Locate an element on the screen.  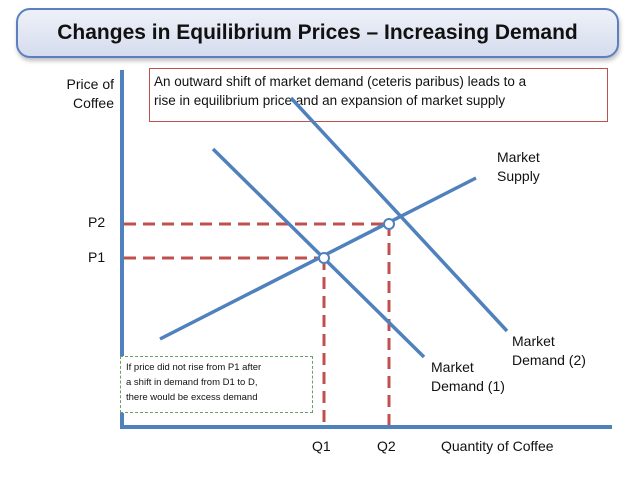
excess-demand-line-3: there would be excess demand is located at coordinates (192, 397).